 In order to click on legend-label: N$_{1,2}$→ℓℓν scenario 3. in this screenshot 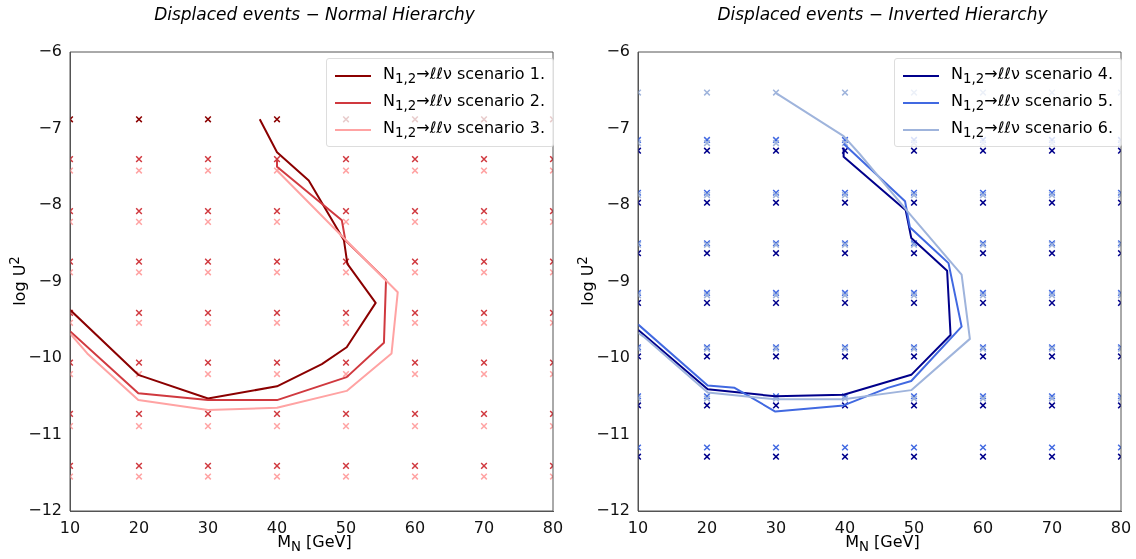, I will do `click(464, 129)`.